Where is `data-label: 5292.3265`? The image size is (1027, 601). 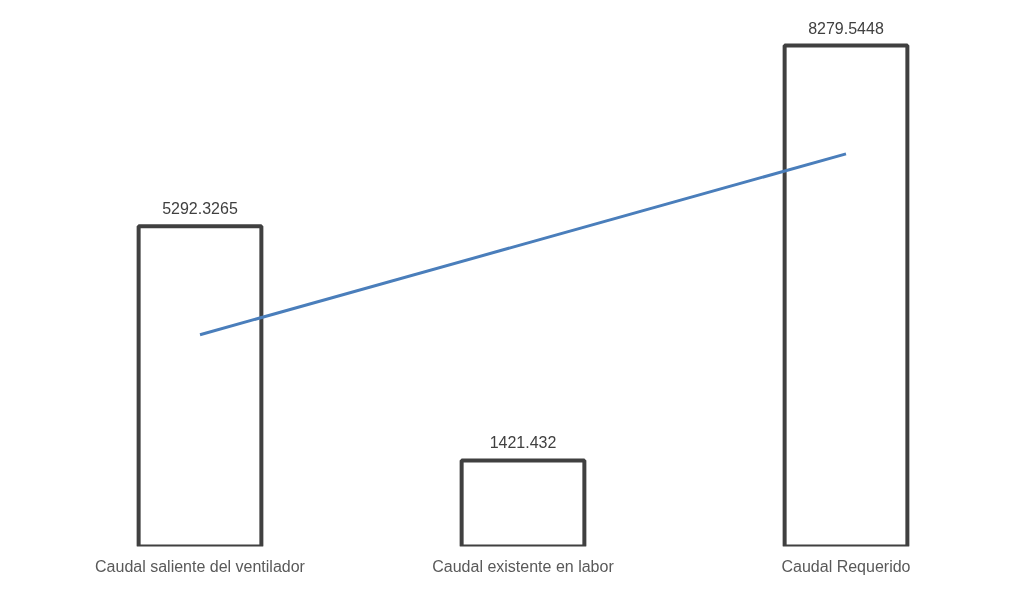 data-label: 5292.3265 is located at coordinates (200, 209).